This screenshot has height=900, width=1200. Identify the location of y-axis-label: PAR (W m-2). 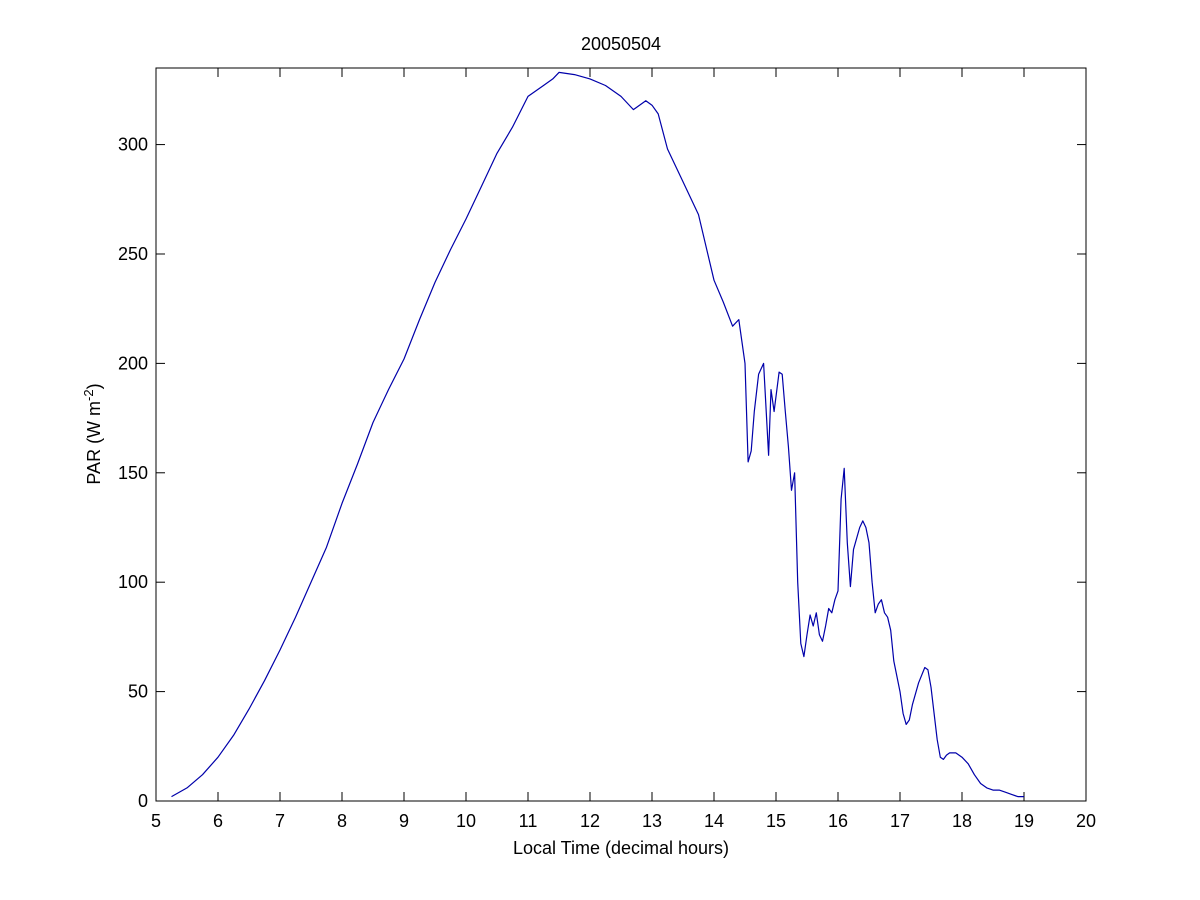
(93, 433).